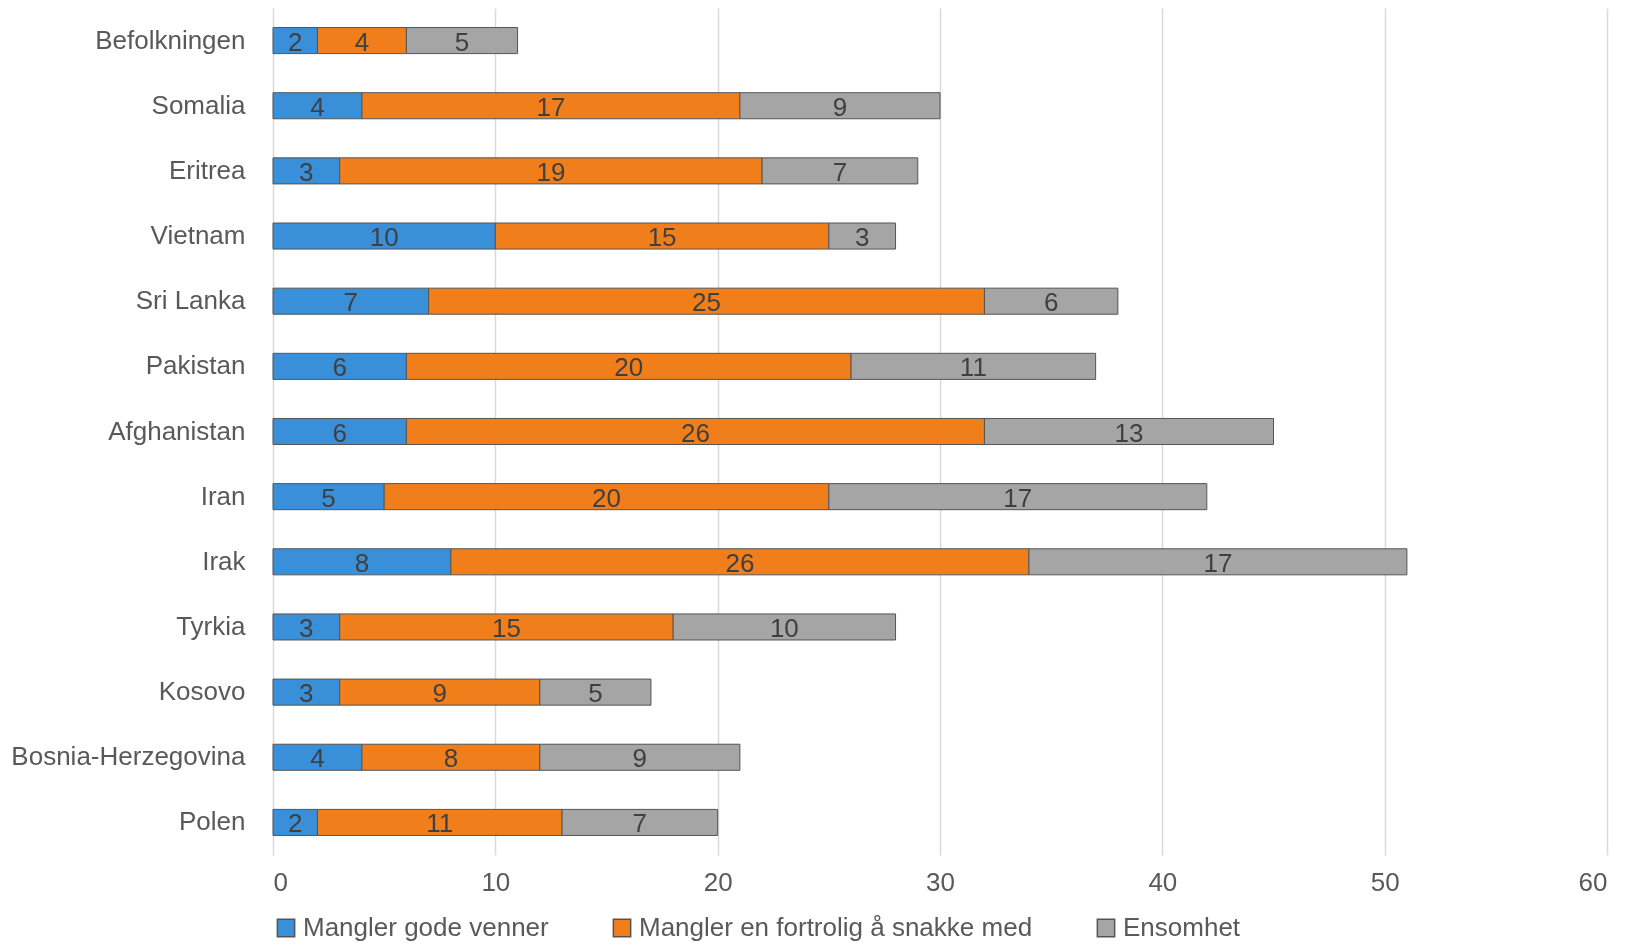 The width and height of the screenshot is (1629, 947). I want to click on y-tick-label: Pakistan, so click(195, 365).